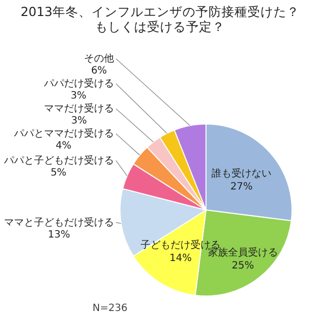 This screenshot has width=320, height=320. What do you see at coordinates (160, 26) in the screenshot?
I see `subtitle: もしくは受ける予定？` at bounding box center [160, 26].